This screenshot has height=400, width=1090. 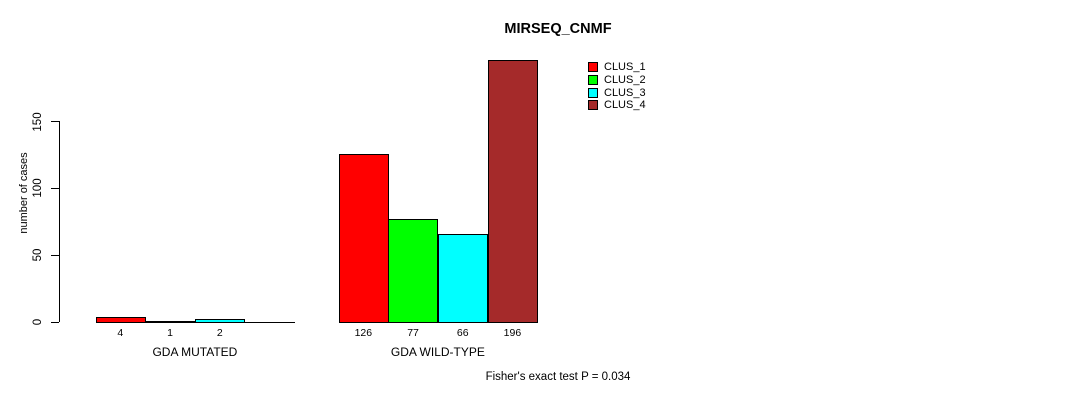 I want to click on legend: CLUS_1 CLUS_2 CLUS_3 CLUS_4, so click(x=617, y=86).